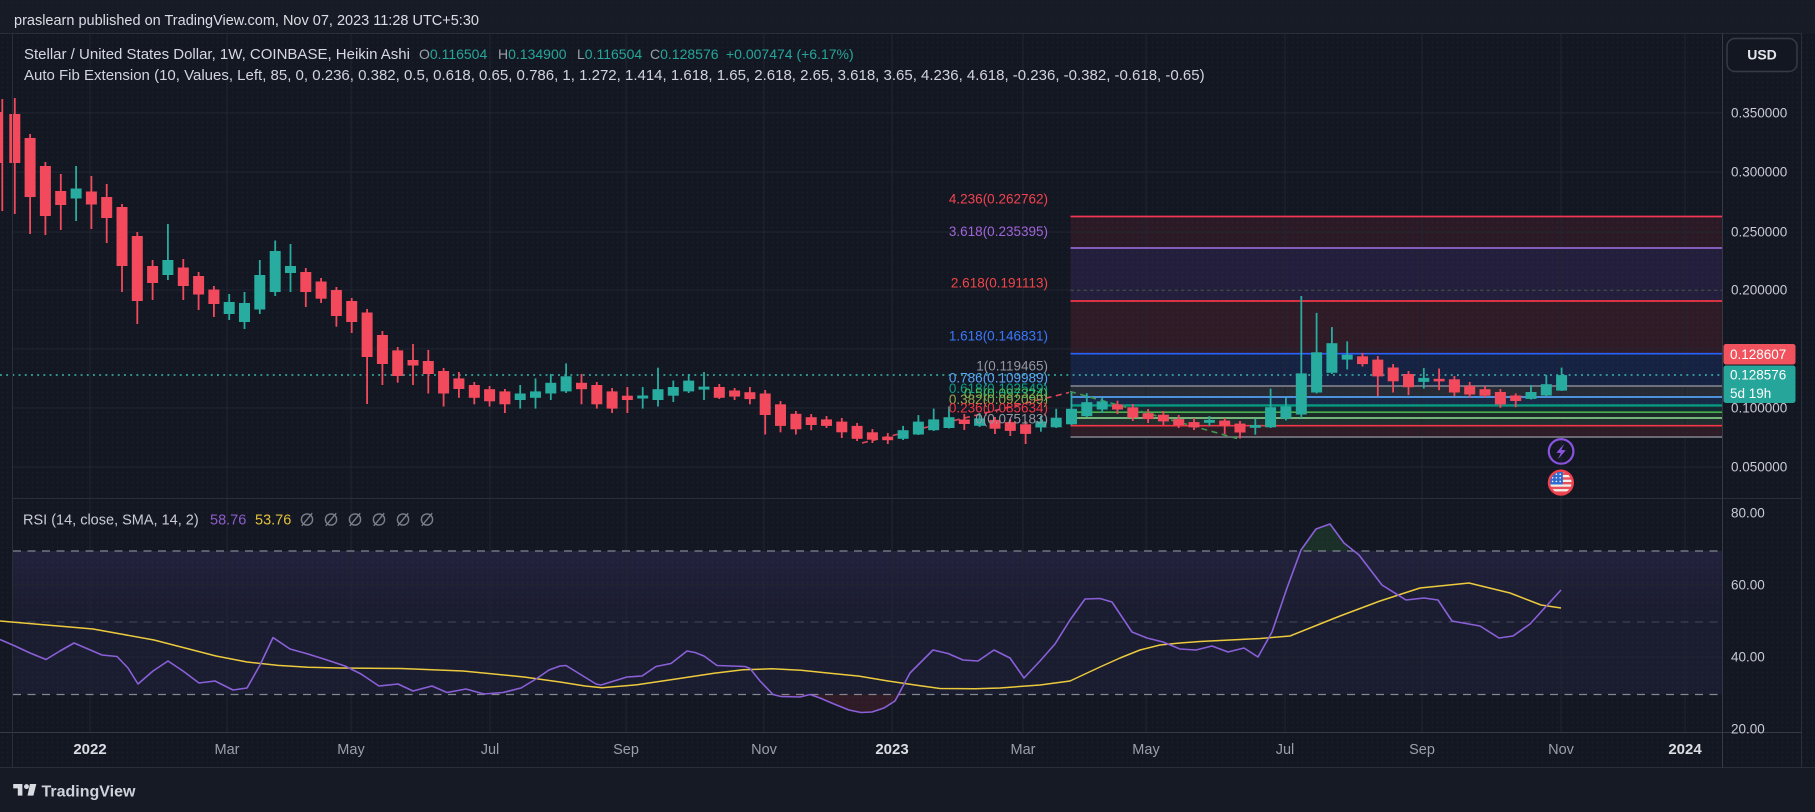 Image resolution: width=1815 pixels, height=812 pixels. Describe the element at coordinates (1759, 232) in the screenshot. I see `svg-text: 0.250000` at that location.